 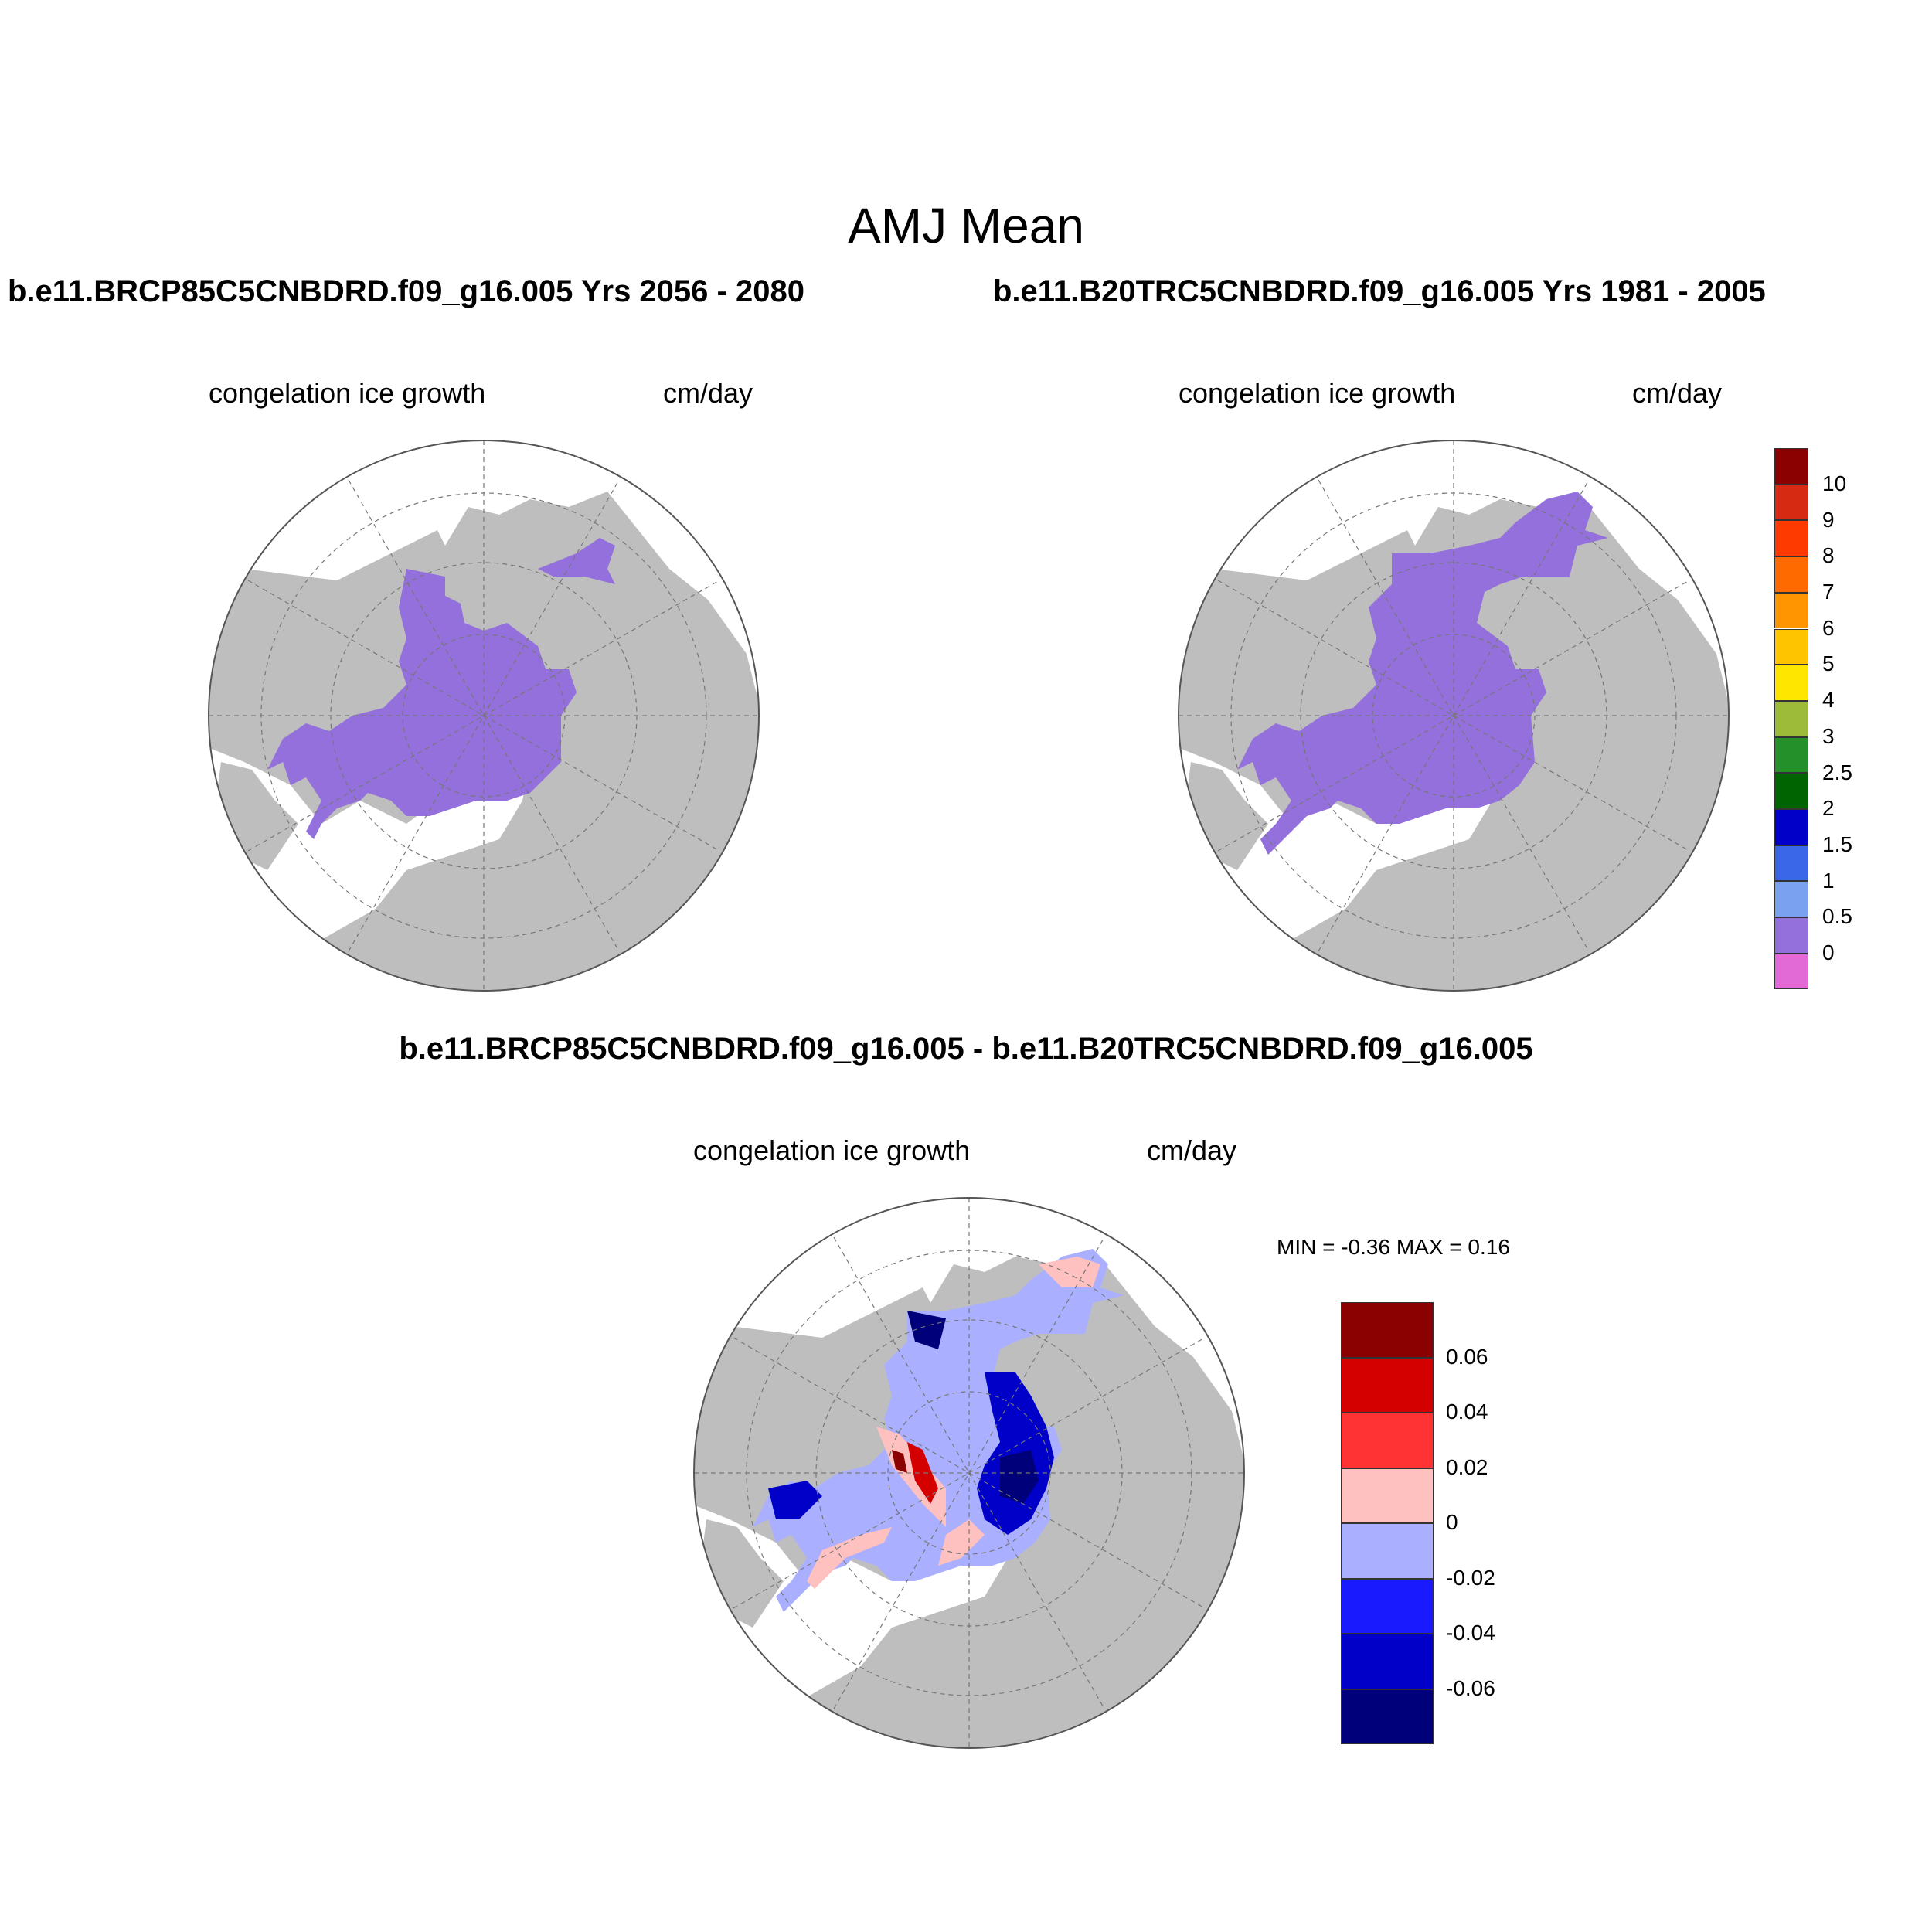 I want to click on main-colorbar-tick-label: 7, so click(x=1828, y=592).